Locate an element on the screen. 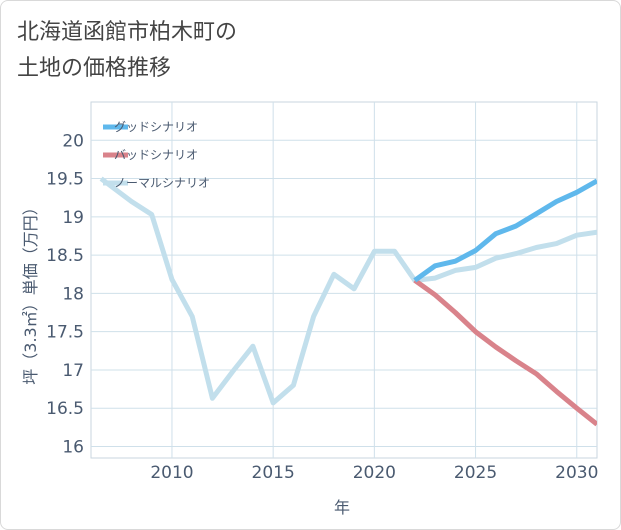 The image size is (621, 530). y-tick-label-16.5: 16.5 is located at coordinates (65, 409).